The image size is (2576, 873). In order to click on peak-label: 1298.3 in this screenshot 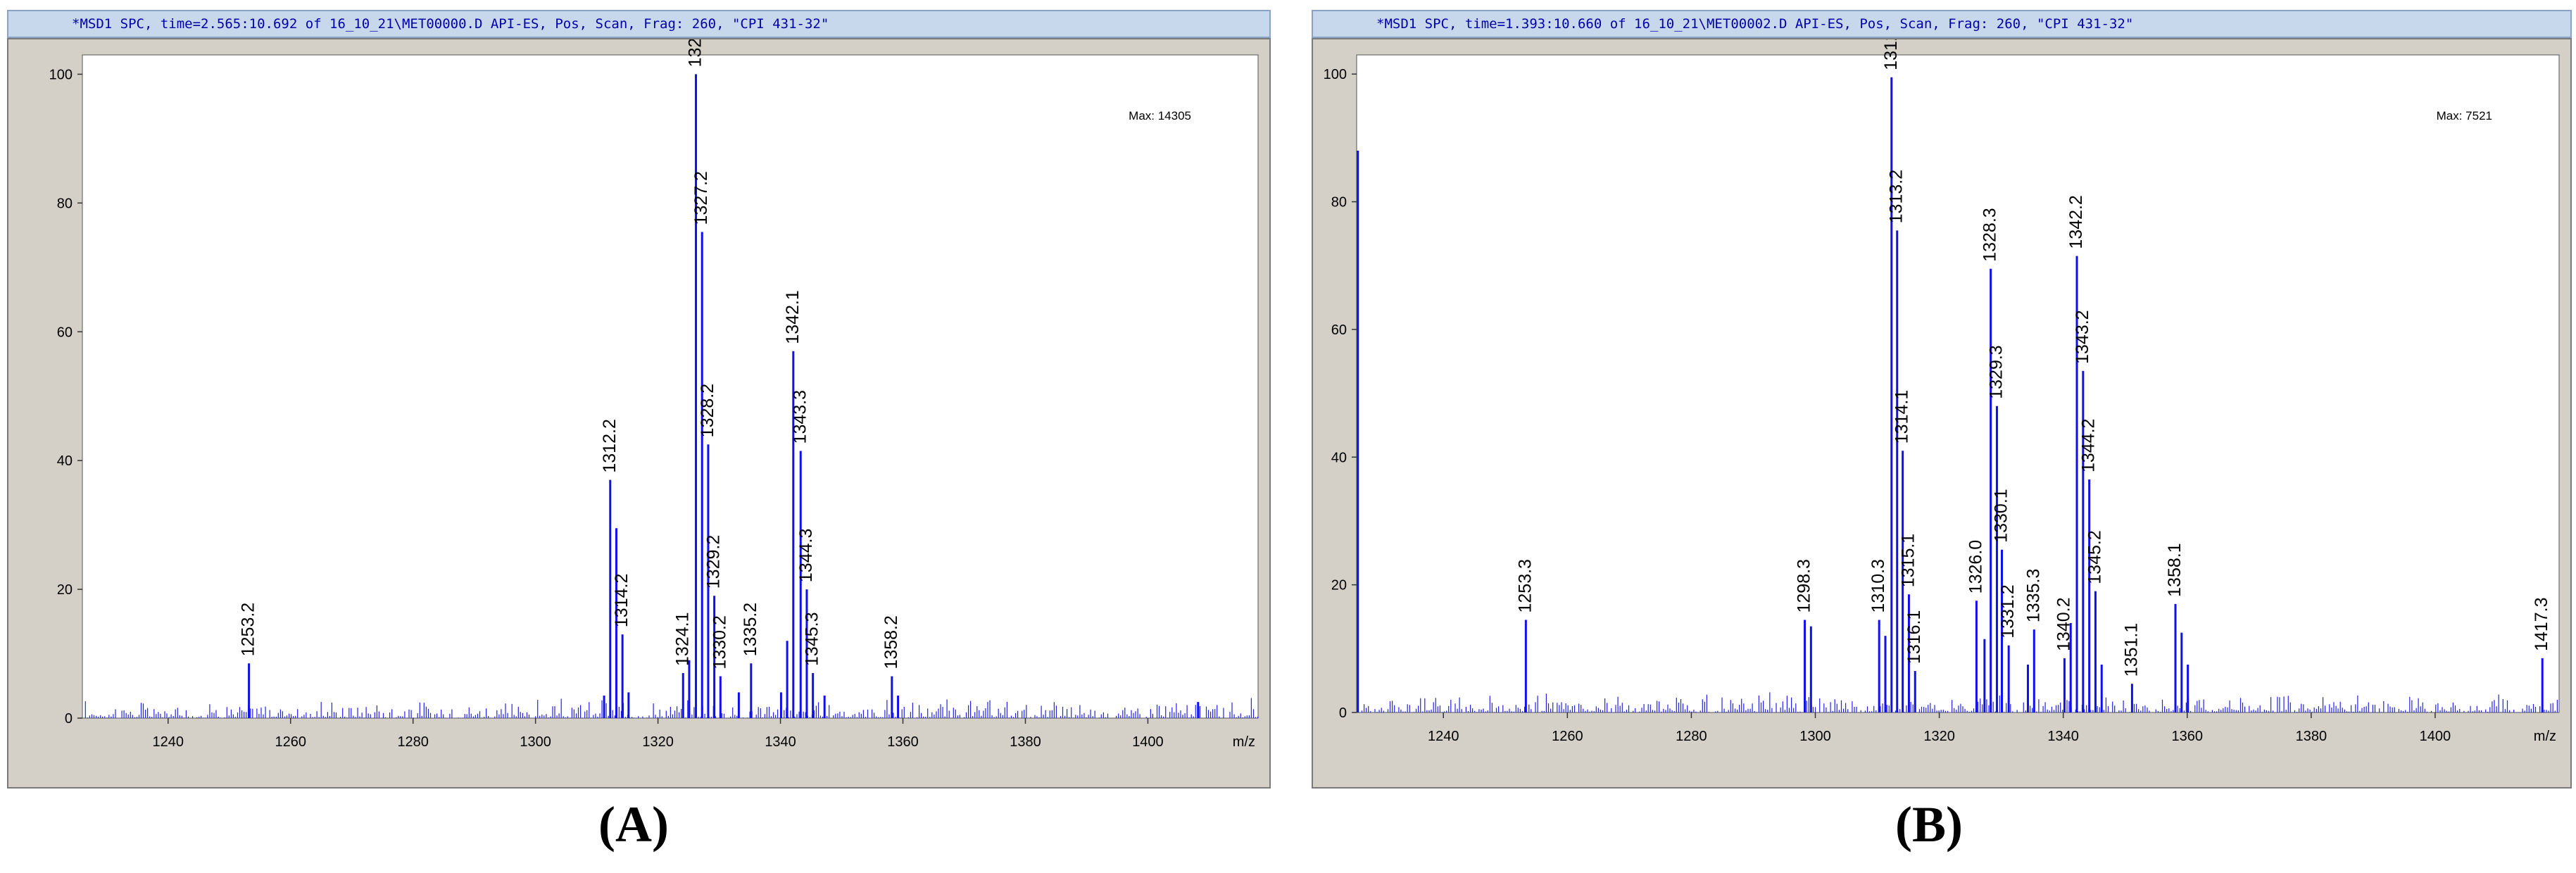, I will do `click(1805, 586)`.